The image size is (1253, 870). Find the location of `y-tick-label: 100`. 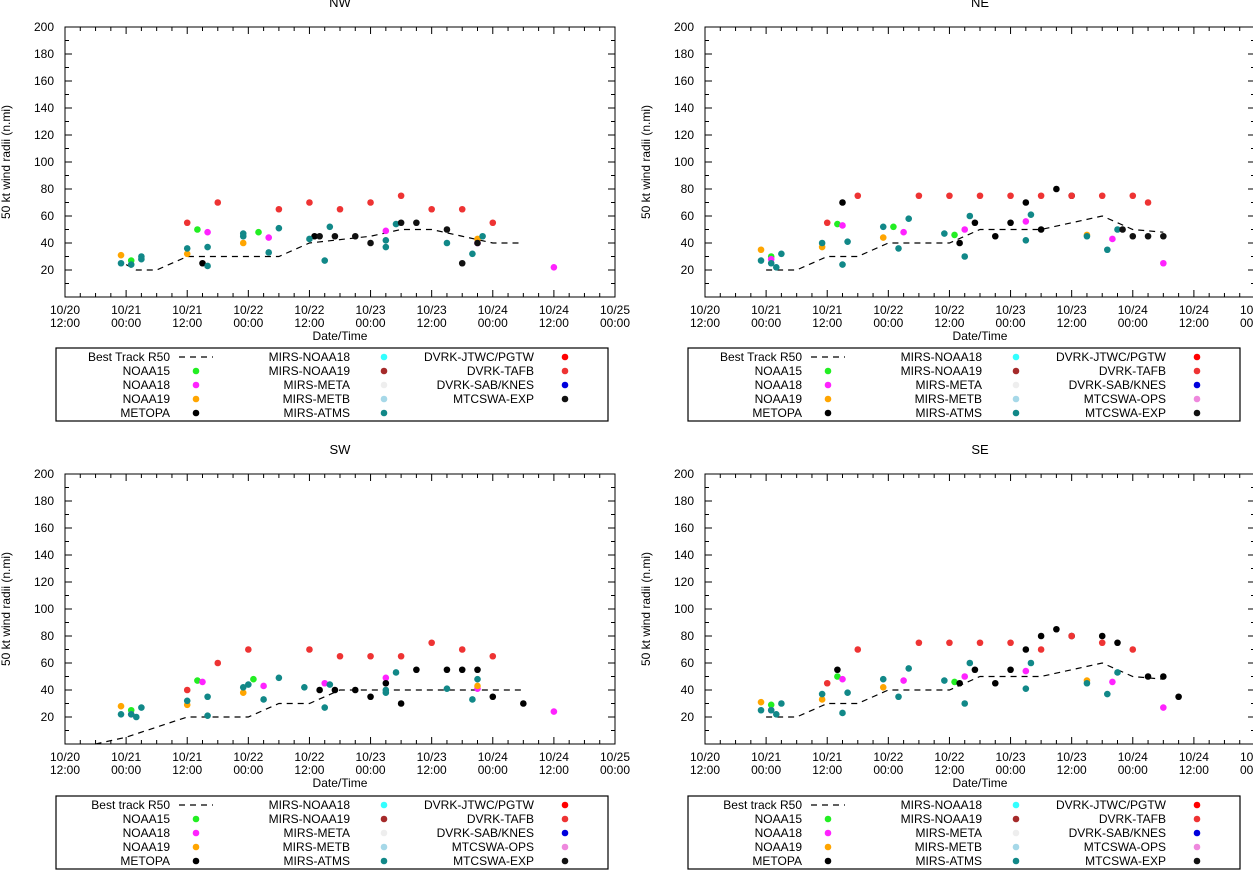

y-tick-label: 100 is located at coordinates (684, 609).